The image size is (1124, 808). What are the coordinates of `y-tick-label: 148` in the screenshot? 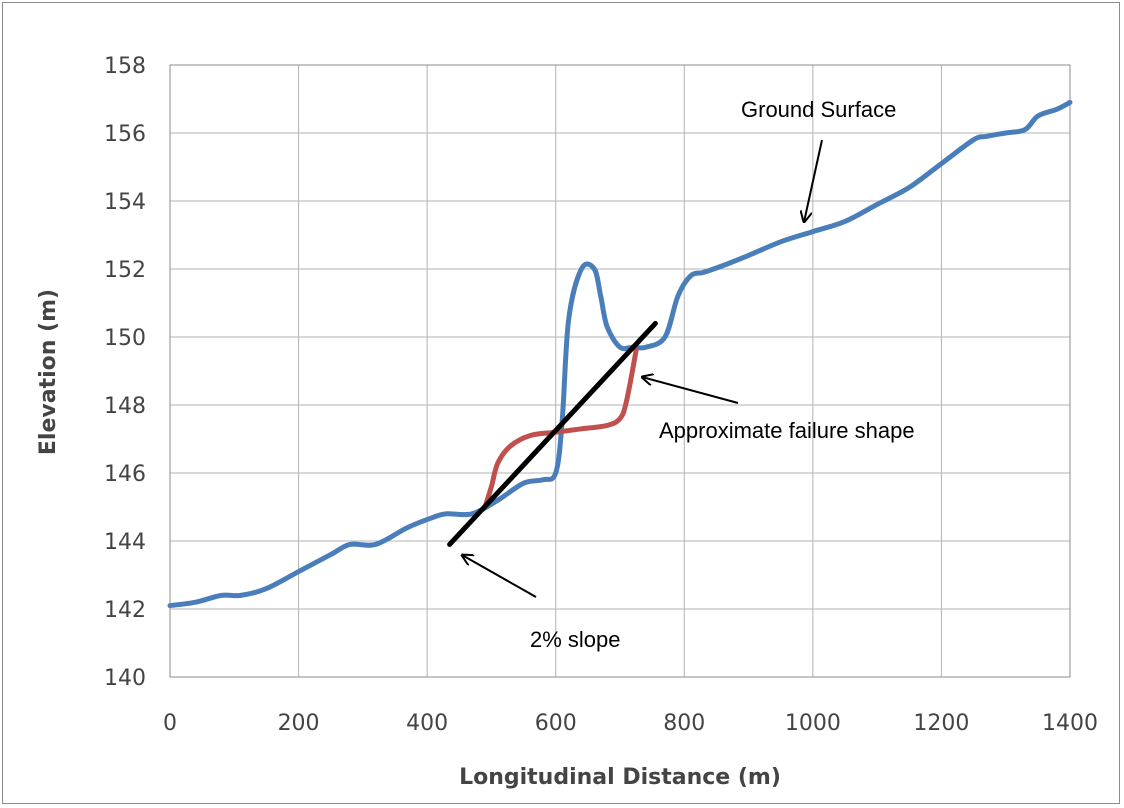 It's located at (125, 406).